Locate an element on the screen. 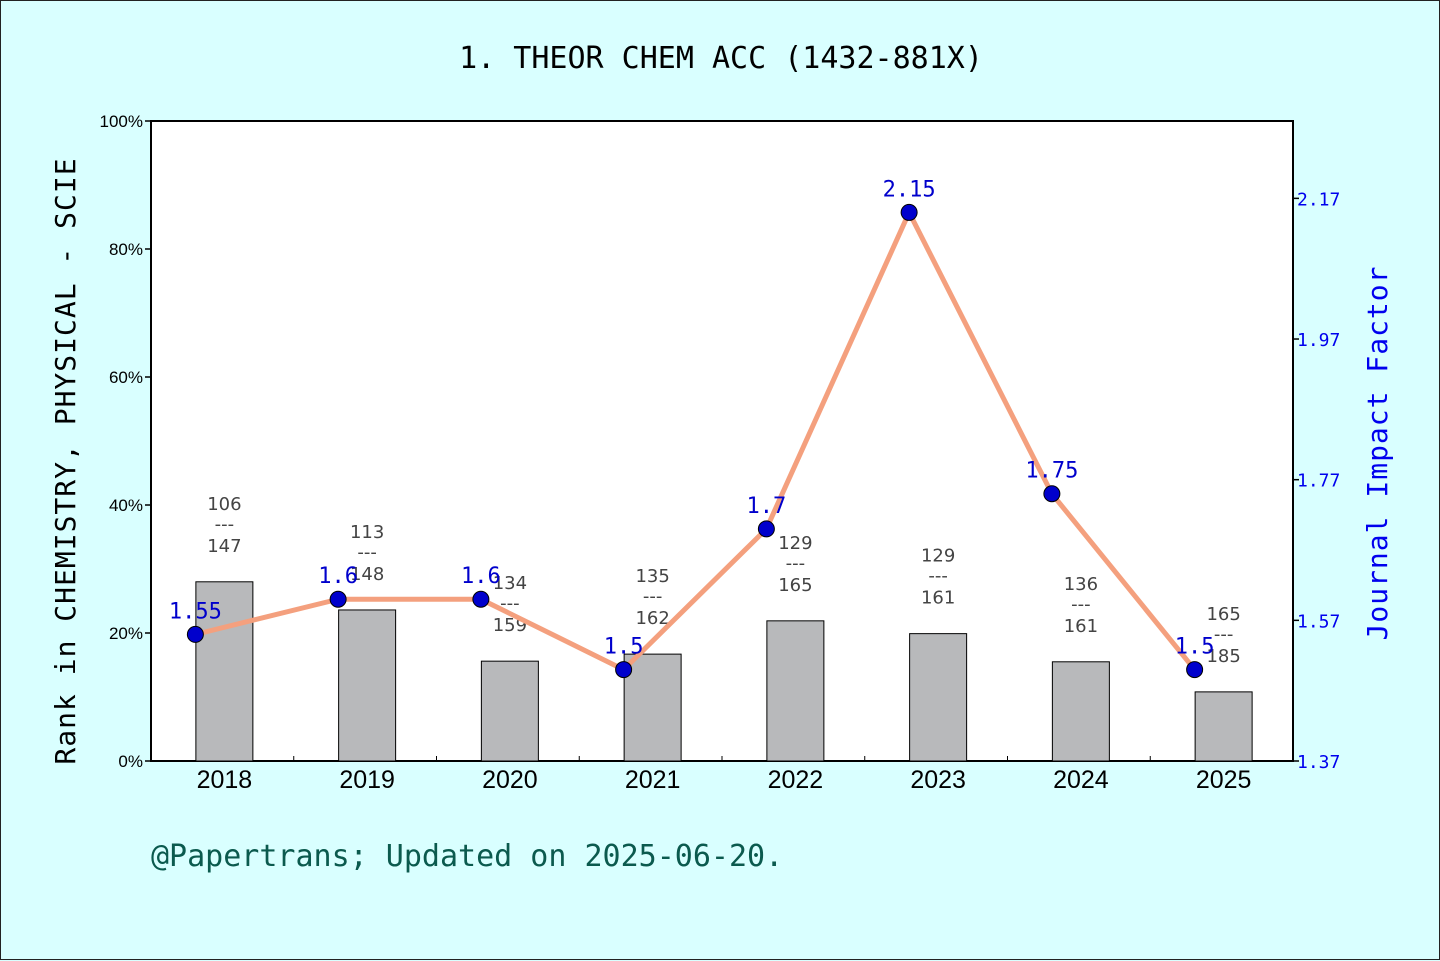 Image resolution: width=1440 pixels, height=961 pixels. rank-bottom-label-2024: 161 is located at coordinates (1081, 626).